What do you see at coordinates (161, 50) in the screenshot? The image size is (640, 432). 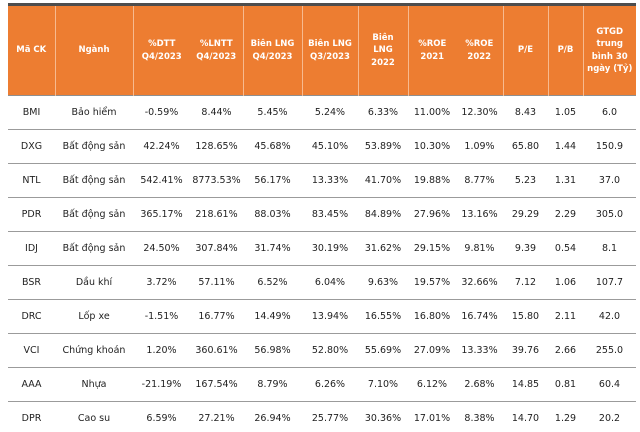 I see `column-header: %DTT Q4/2023` at bounding box center [161, 50].